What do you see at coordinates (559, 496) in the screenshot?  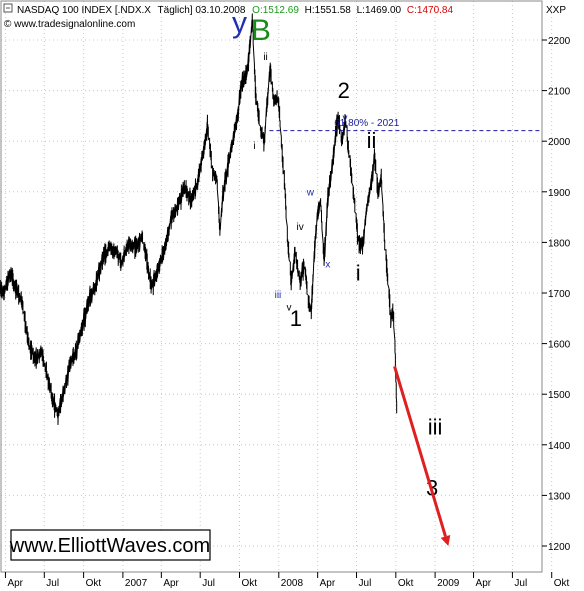 I see `y-tick-label: 1300` at bounding box center [559, 496].